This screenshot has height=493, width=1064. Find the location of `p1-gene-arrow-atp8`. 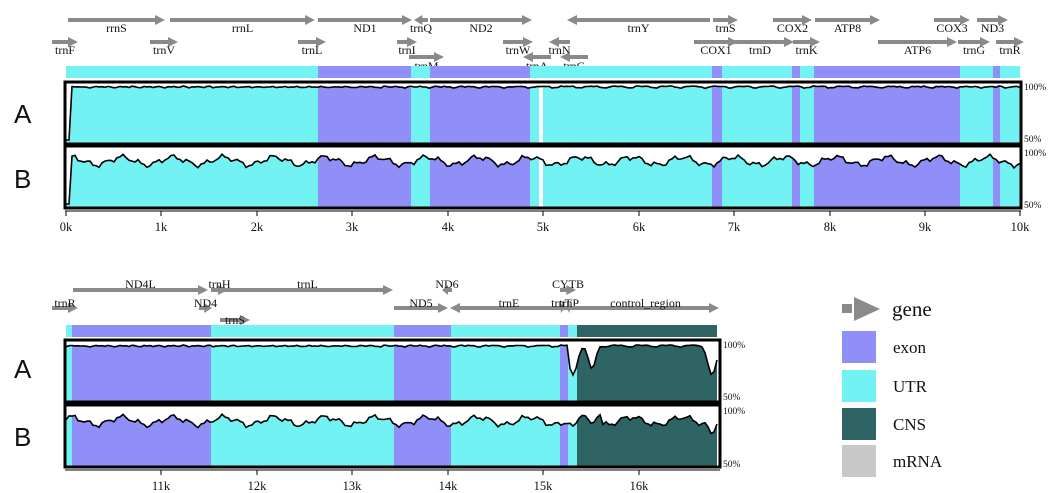

p1-gene-arrow-atp8 is located at coordinates (847, 20).